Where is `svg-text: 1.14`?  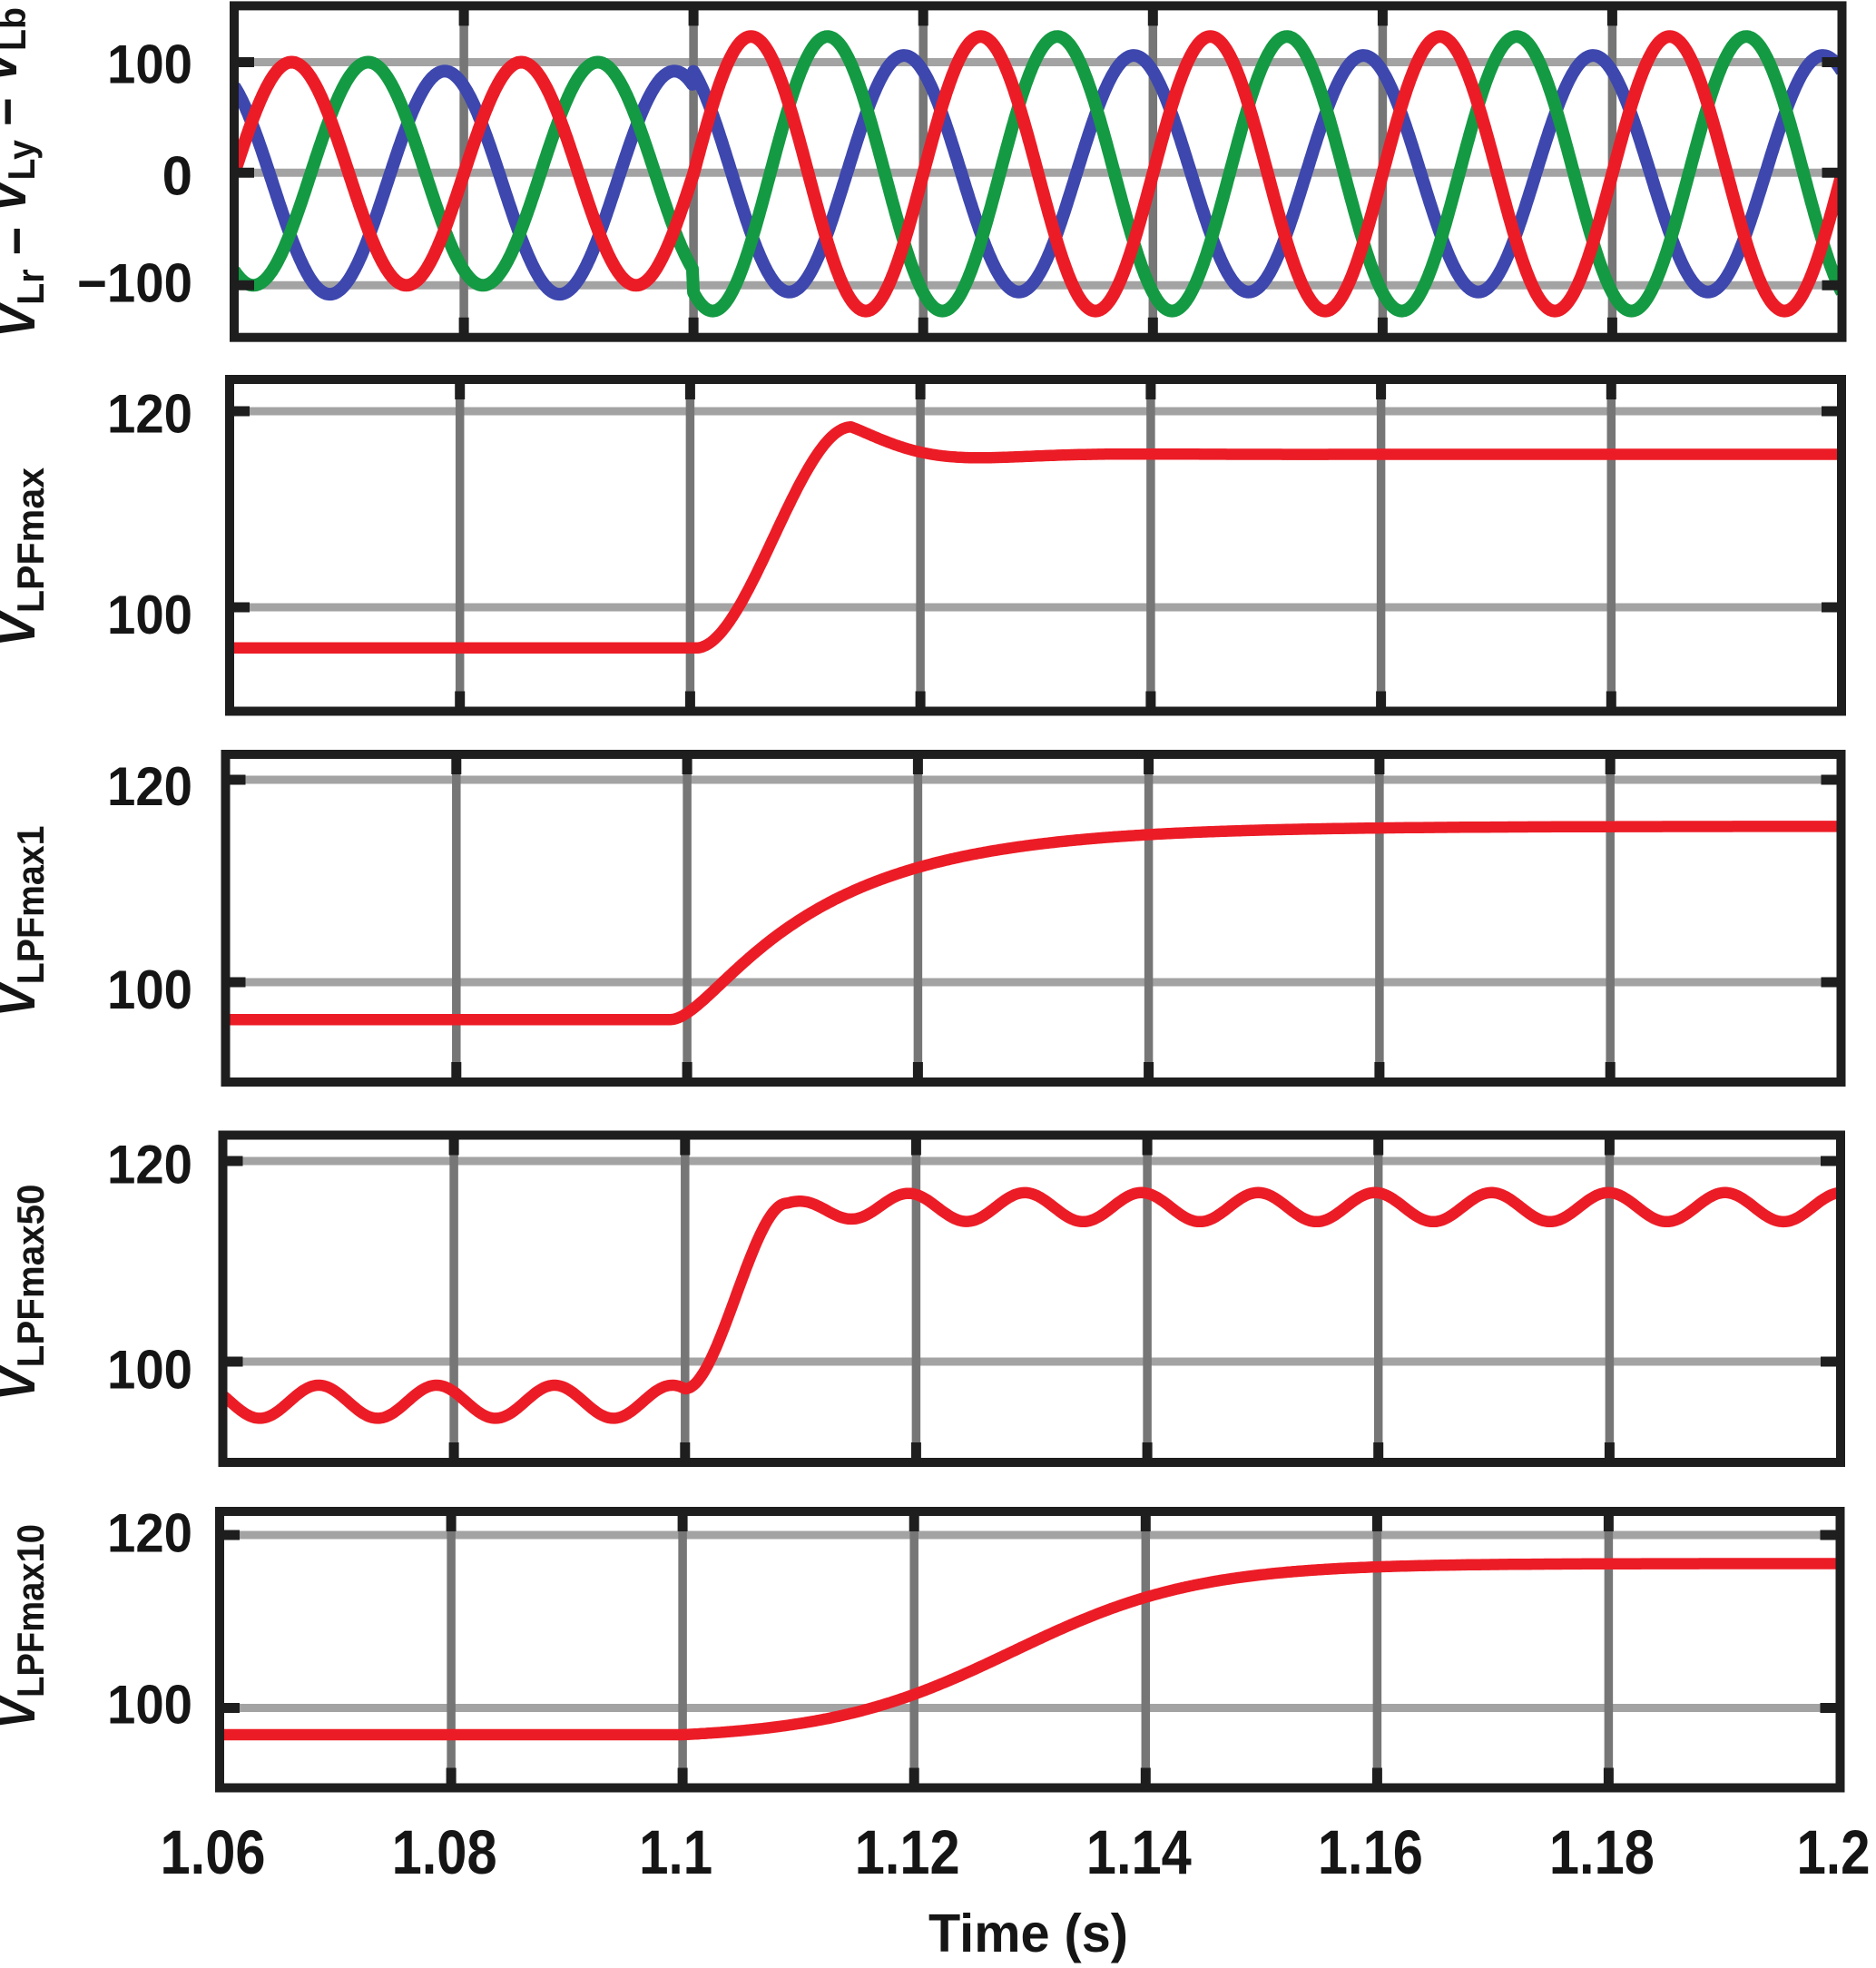
svg-text: 1.14 is located at coordinates (1139, 1852).